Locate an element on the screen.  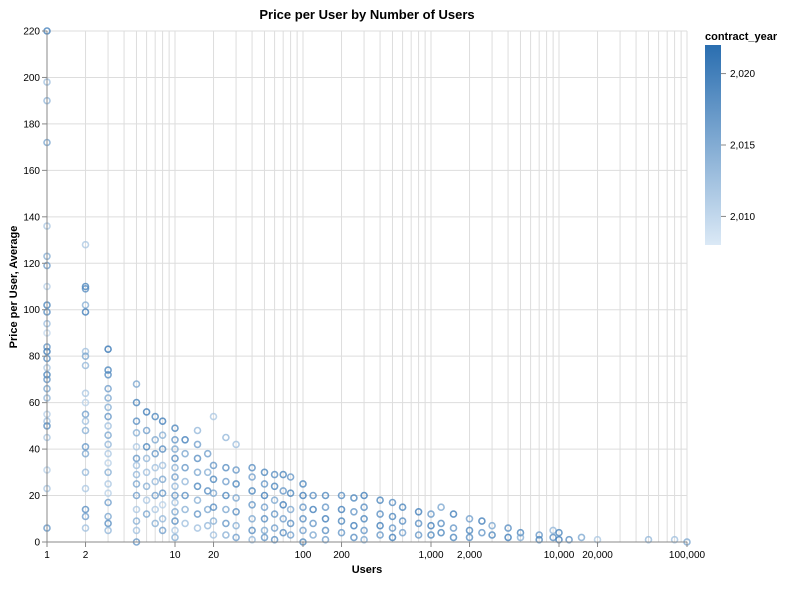
legend-tick-label: 2,010 is located at coordinates (742, 217).